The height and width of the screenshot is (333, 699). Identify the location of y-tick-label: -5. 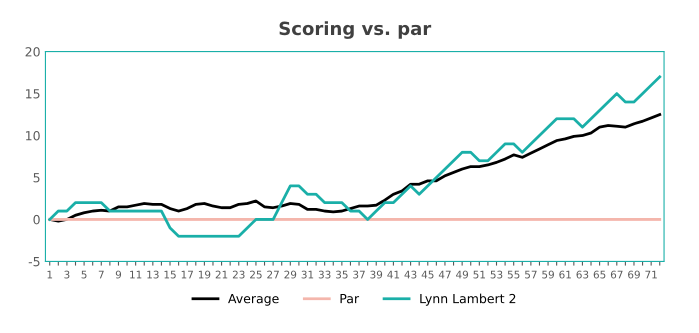
(34, 261).